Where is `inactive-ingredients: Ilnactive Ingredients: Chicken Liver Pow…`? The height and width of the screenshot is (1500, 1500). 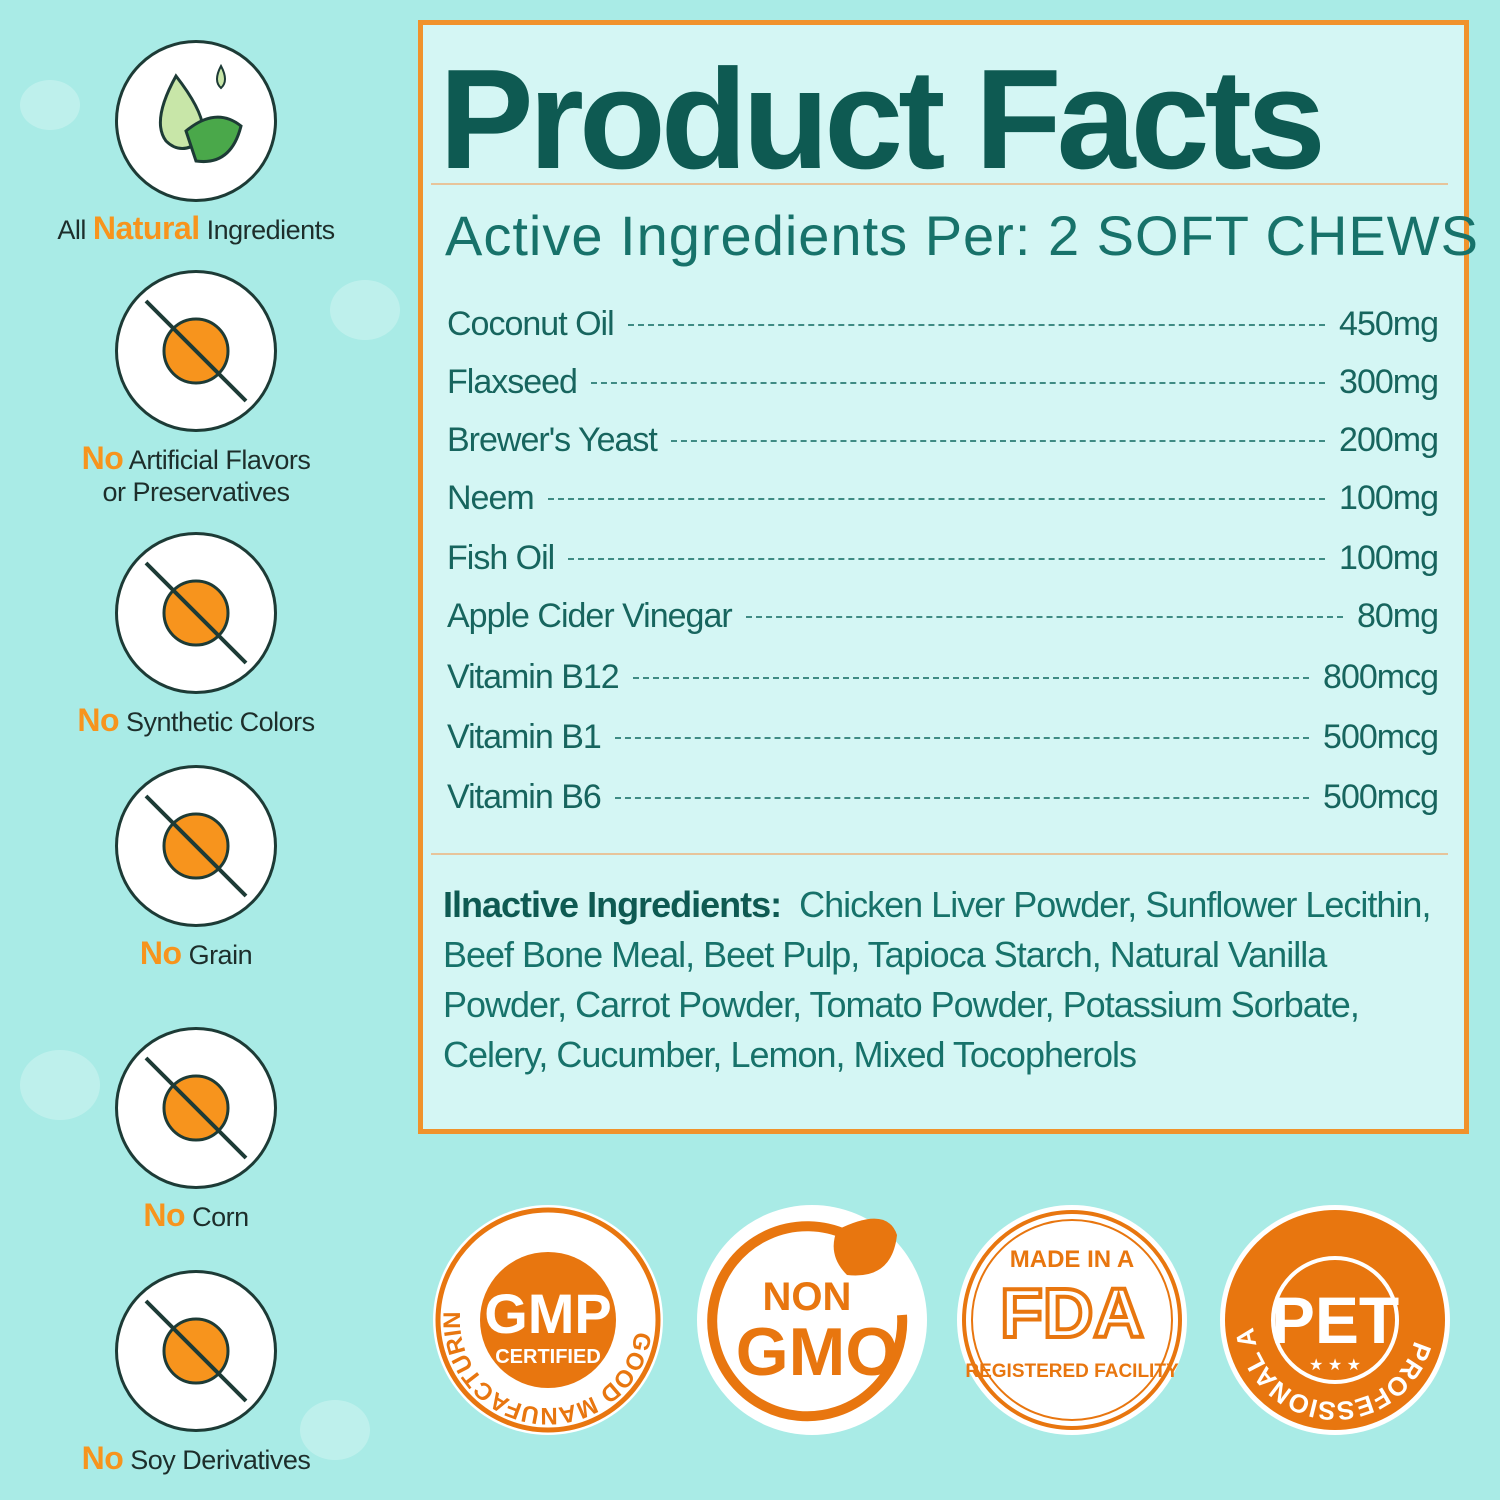
inactive-ingredients: Ilnactive Ingredients: Chicken Liver Pow… is located at coordinates (946, 980).